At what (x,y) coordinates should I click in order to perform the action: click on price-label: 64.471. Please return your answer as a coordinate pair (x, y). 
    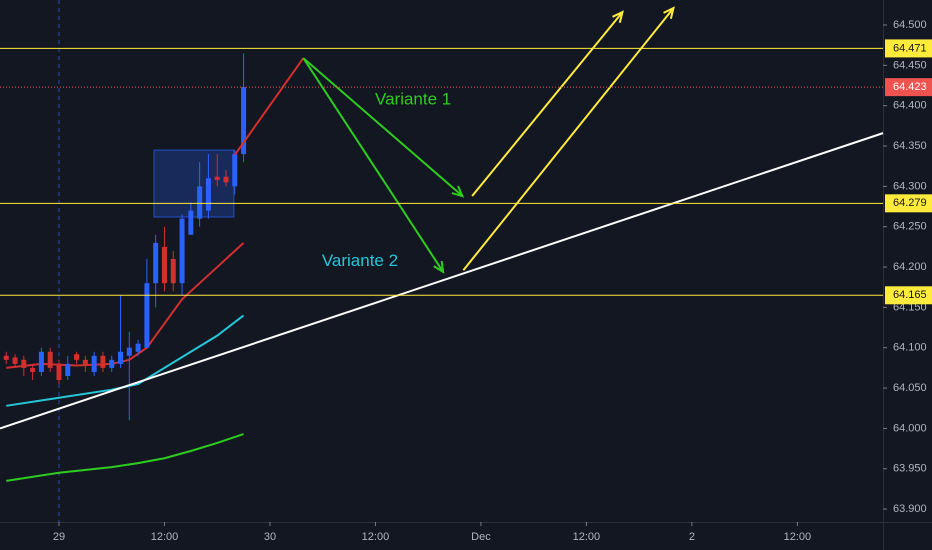
    Looking at the image, I should click on (910, 48).